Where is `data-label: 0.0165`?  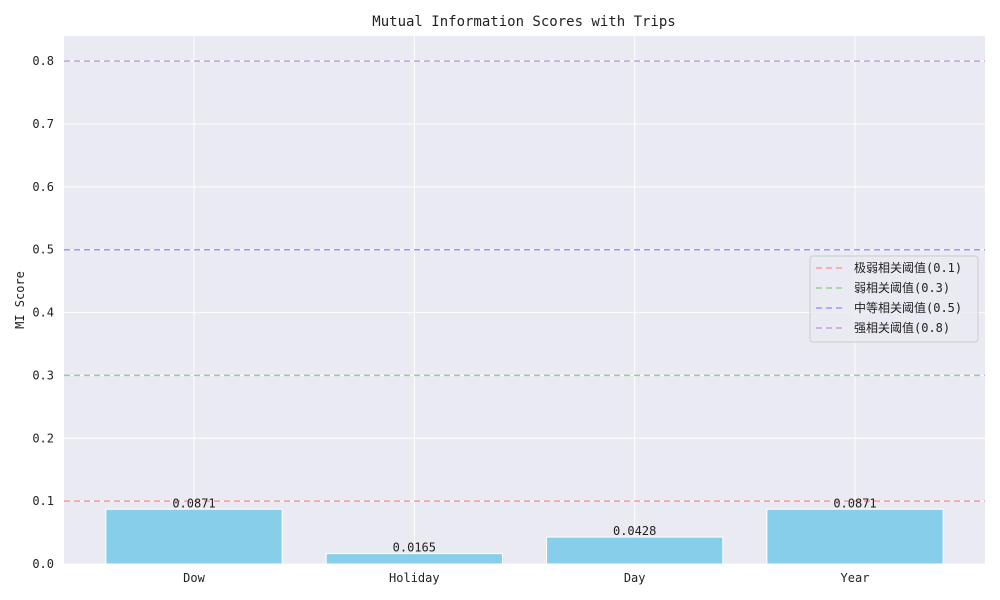
data-label: 0.0165 is located at coordinates (414, 548).